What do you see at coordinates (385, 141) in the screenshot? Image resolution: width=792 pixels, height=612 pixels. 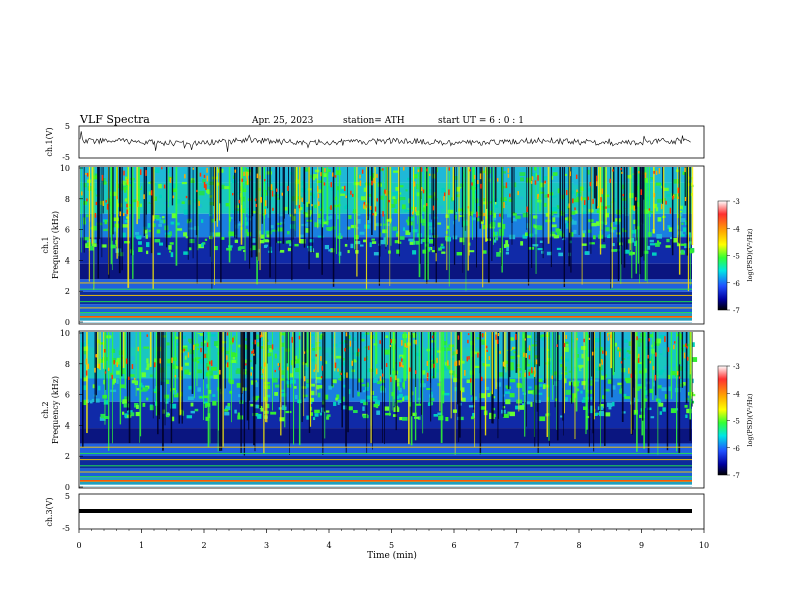 I see `ch1-waveform-line` at bounding box center [385, 141].